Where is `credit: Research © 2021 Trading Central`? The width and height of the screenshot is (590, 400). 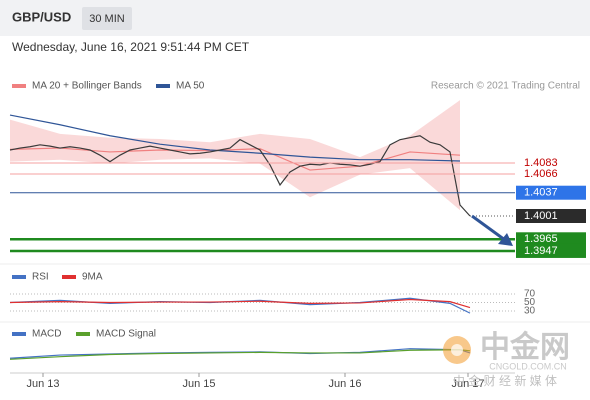 credit: Research © 2021 Trading Central is located at coordinates (505, 86).